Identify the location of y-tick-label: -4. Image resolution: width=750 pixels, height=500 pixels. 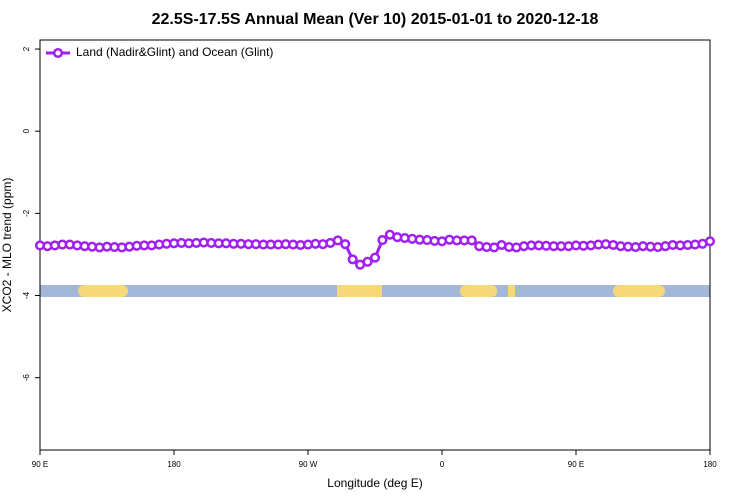
(26, 295).